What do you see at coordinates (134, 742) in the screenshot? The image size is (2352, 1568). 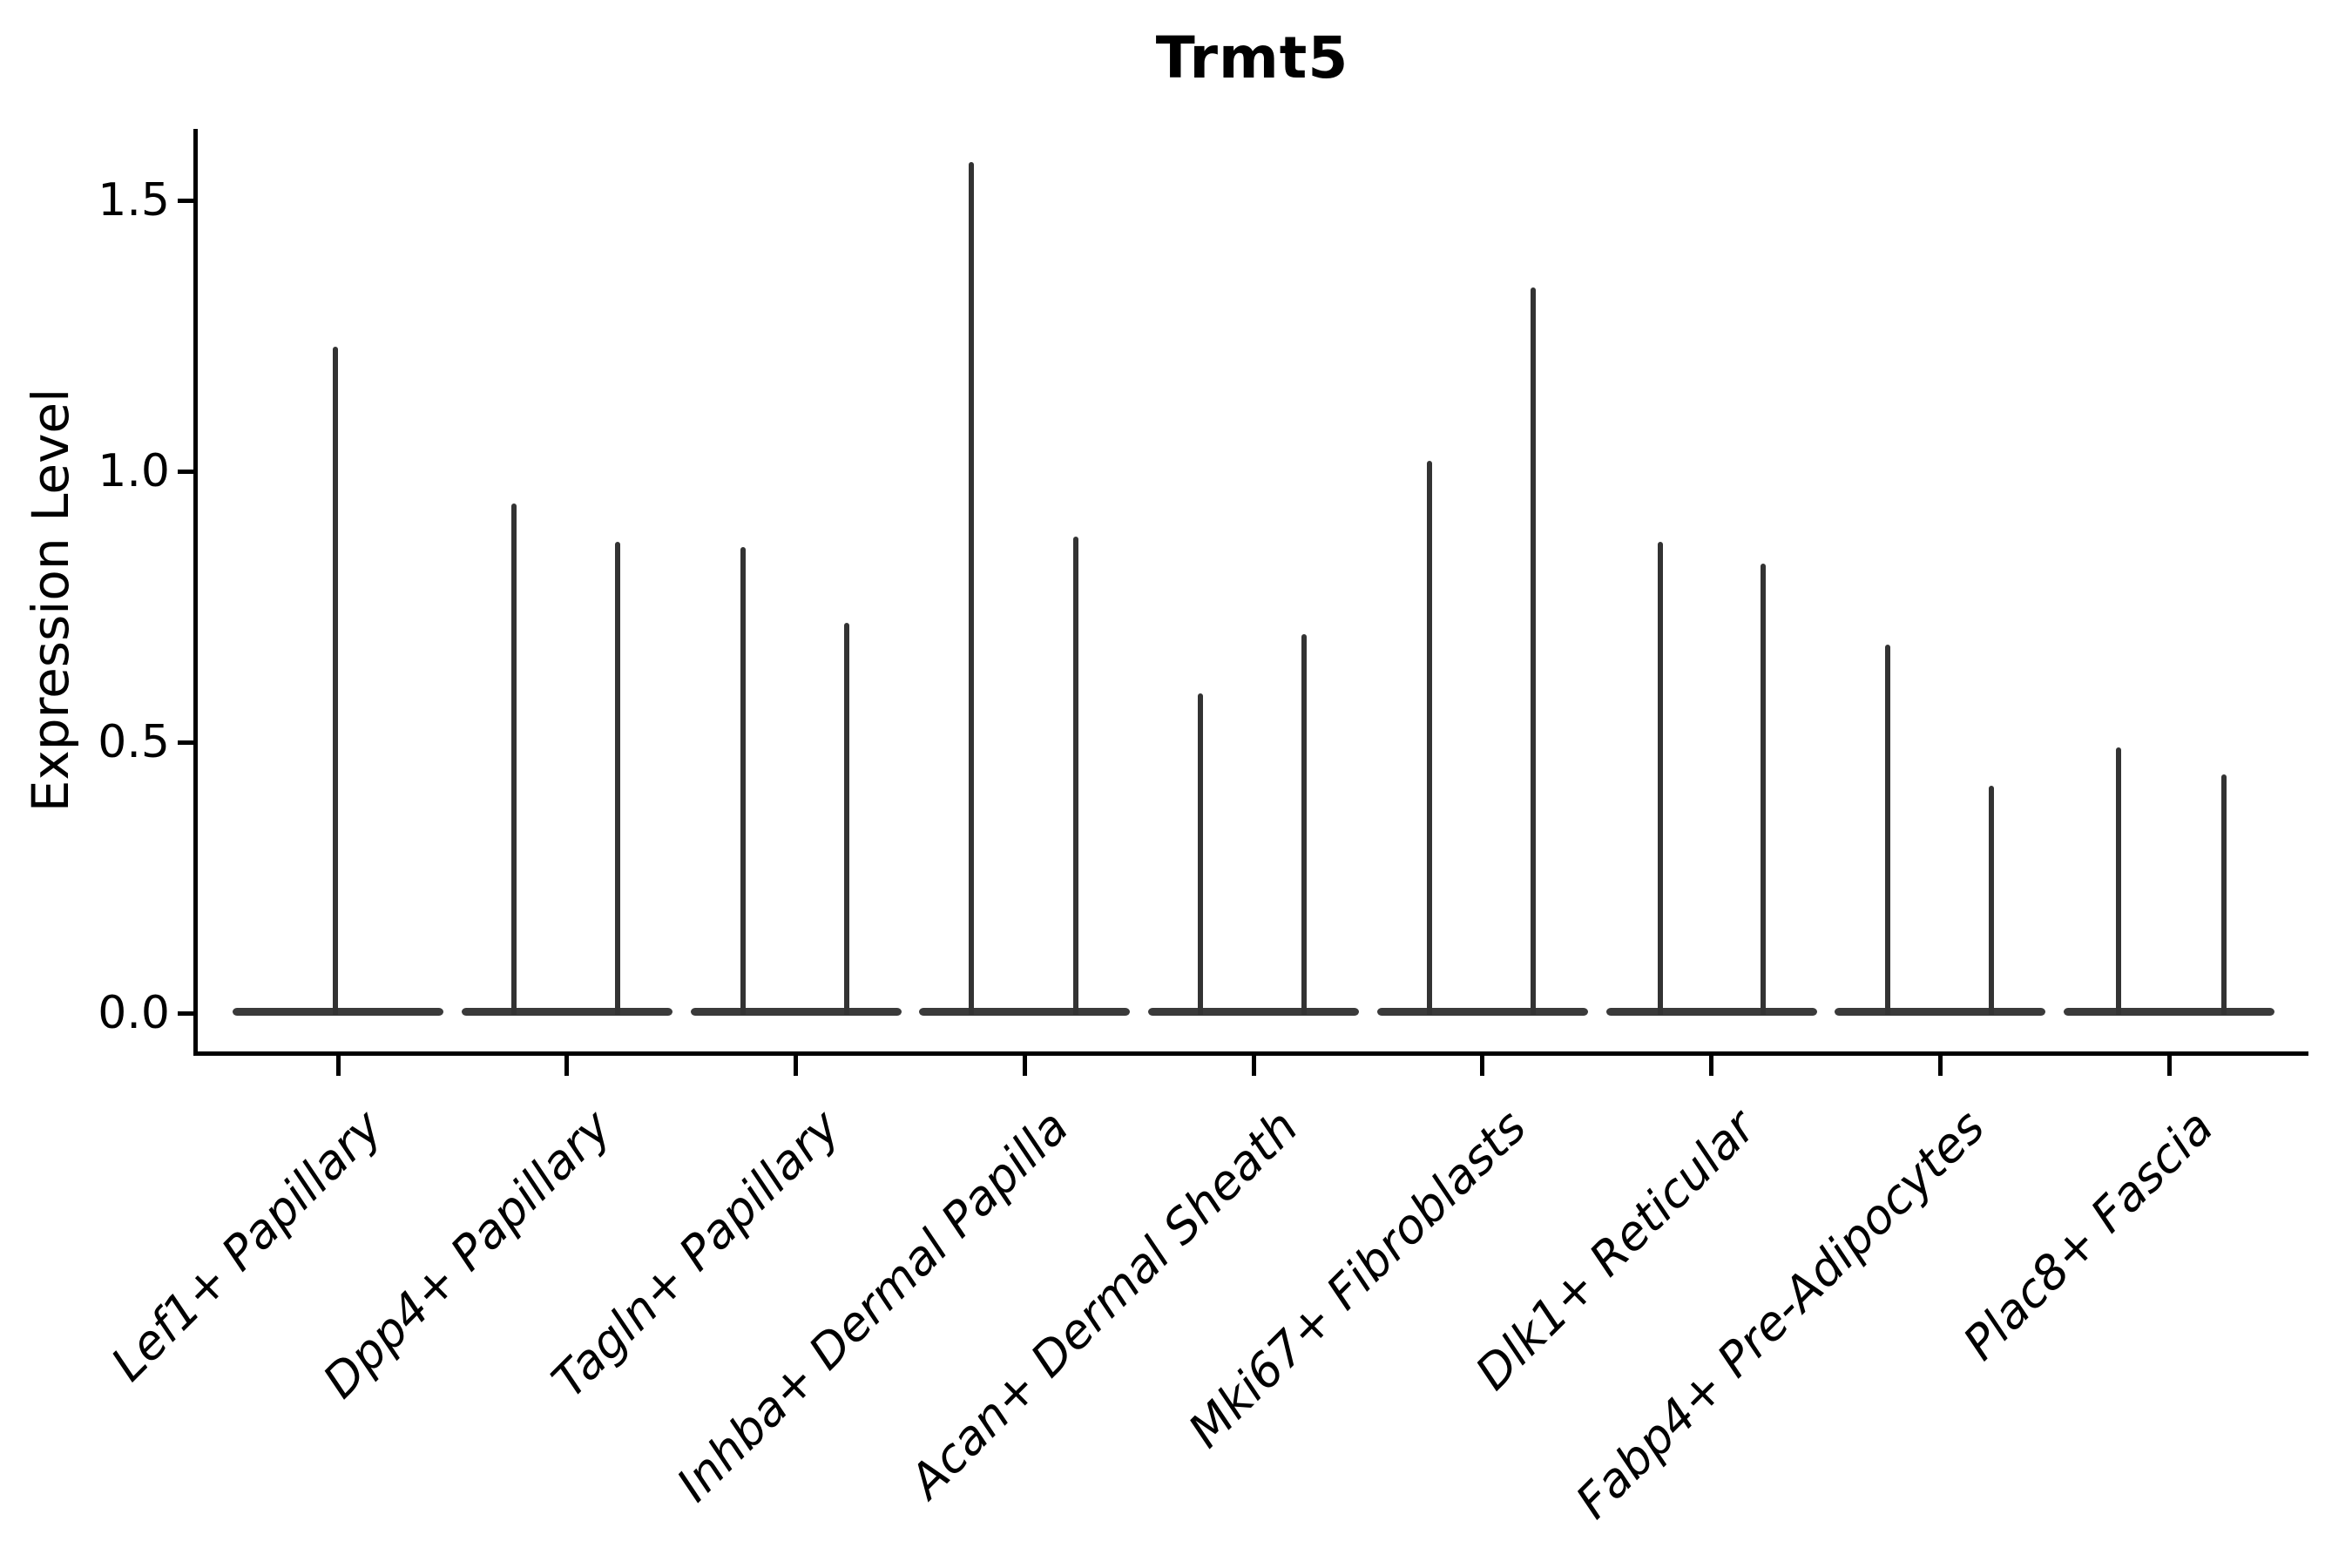 I see `y-tick-label: 0.5` at bounding box center [134, 742].